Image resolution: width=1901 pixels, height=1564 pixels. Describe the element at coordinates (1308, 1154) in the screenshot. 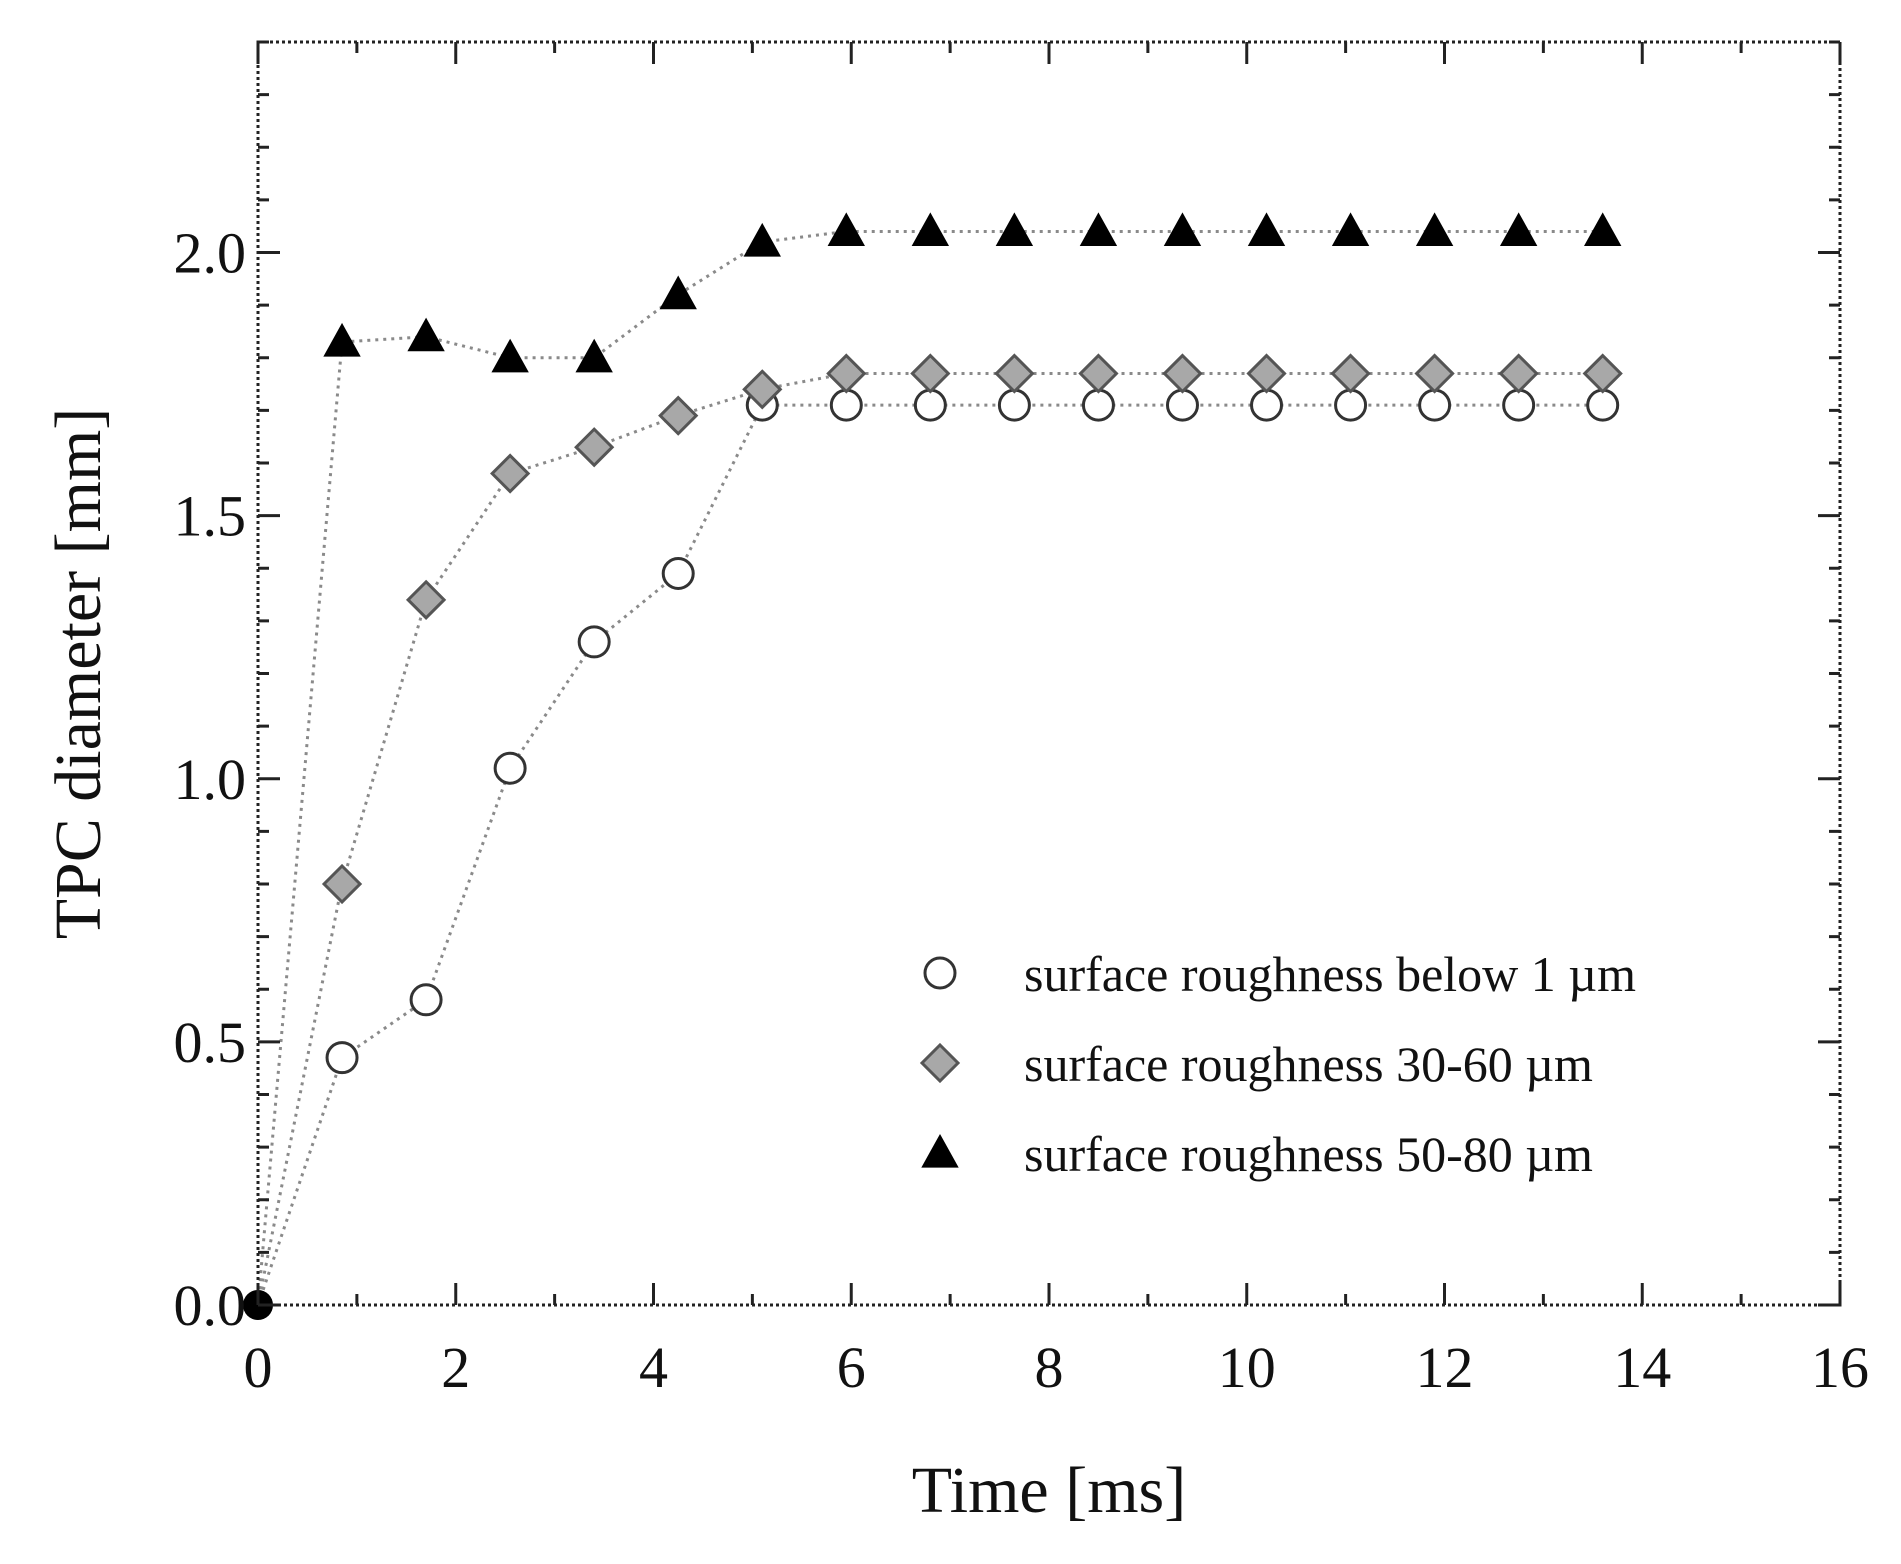

I see `legend-label: surface roughness 50-80 µm` at that location.